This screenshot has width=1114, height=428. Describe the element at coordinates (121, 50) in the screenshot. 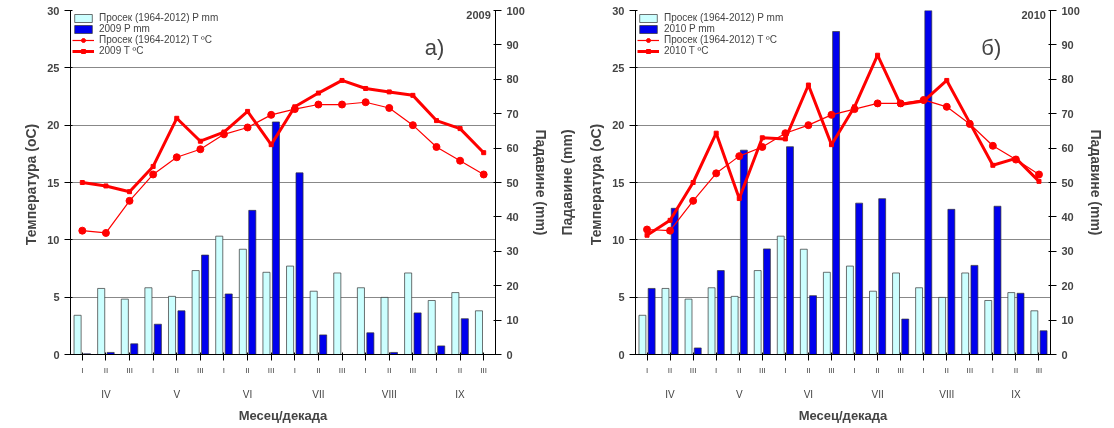

I see `legend-label: 2009 T ºC` at that location.